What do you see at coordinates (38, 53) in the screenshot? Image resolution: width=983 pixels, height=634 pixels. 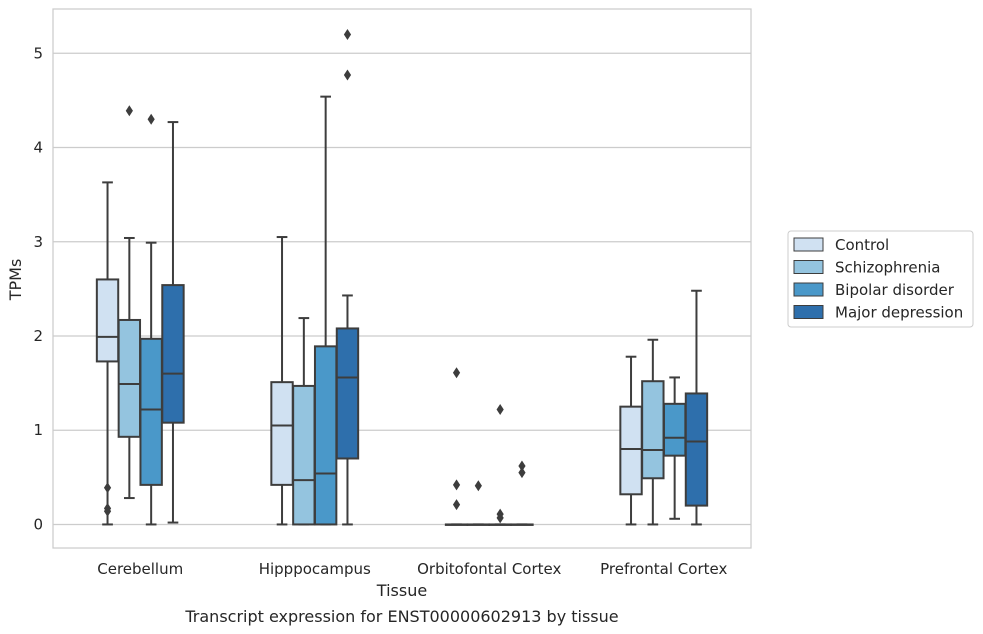 I see `y-tick-label: 5` at bounding box center [38, 53].